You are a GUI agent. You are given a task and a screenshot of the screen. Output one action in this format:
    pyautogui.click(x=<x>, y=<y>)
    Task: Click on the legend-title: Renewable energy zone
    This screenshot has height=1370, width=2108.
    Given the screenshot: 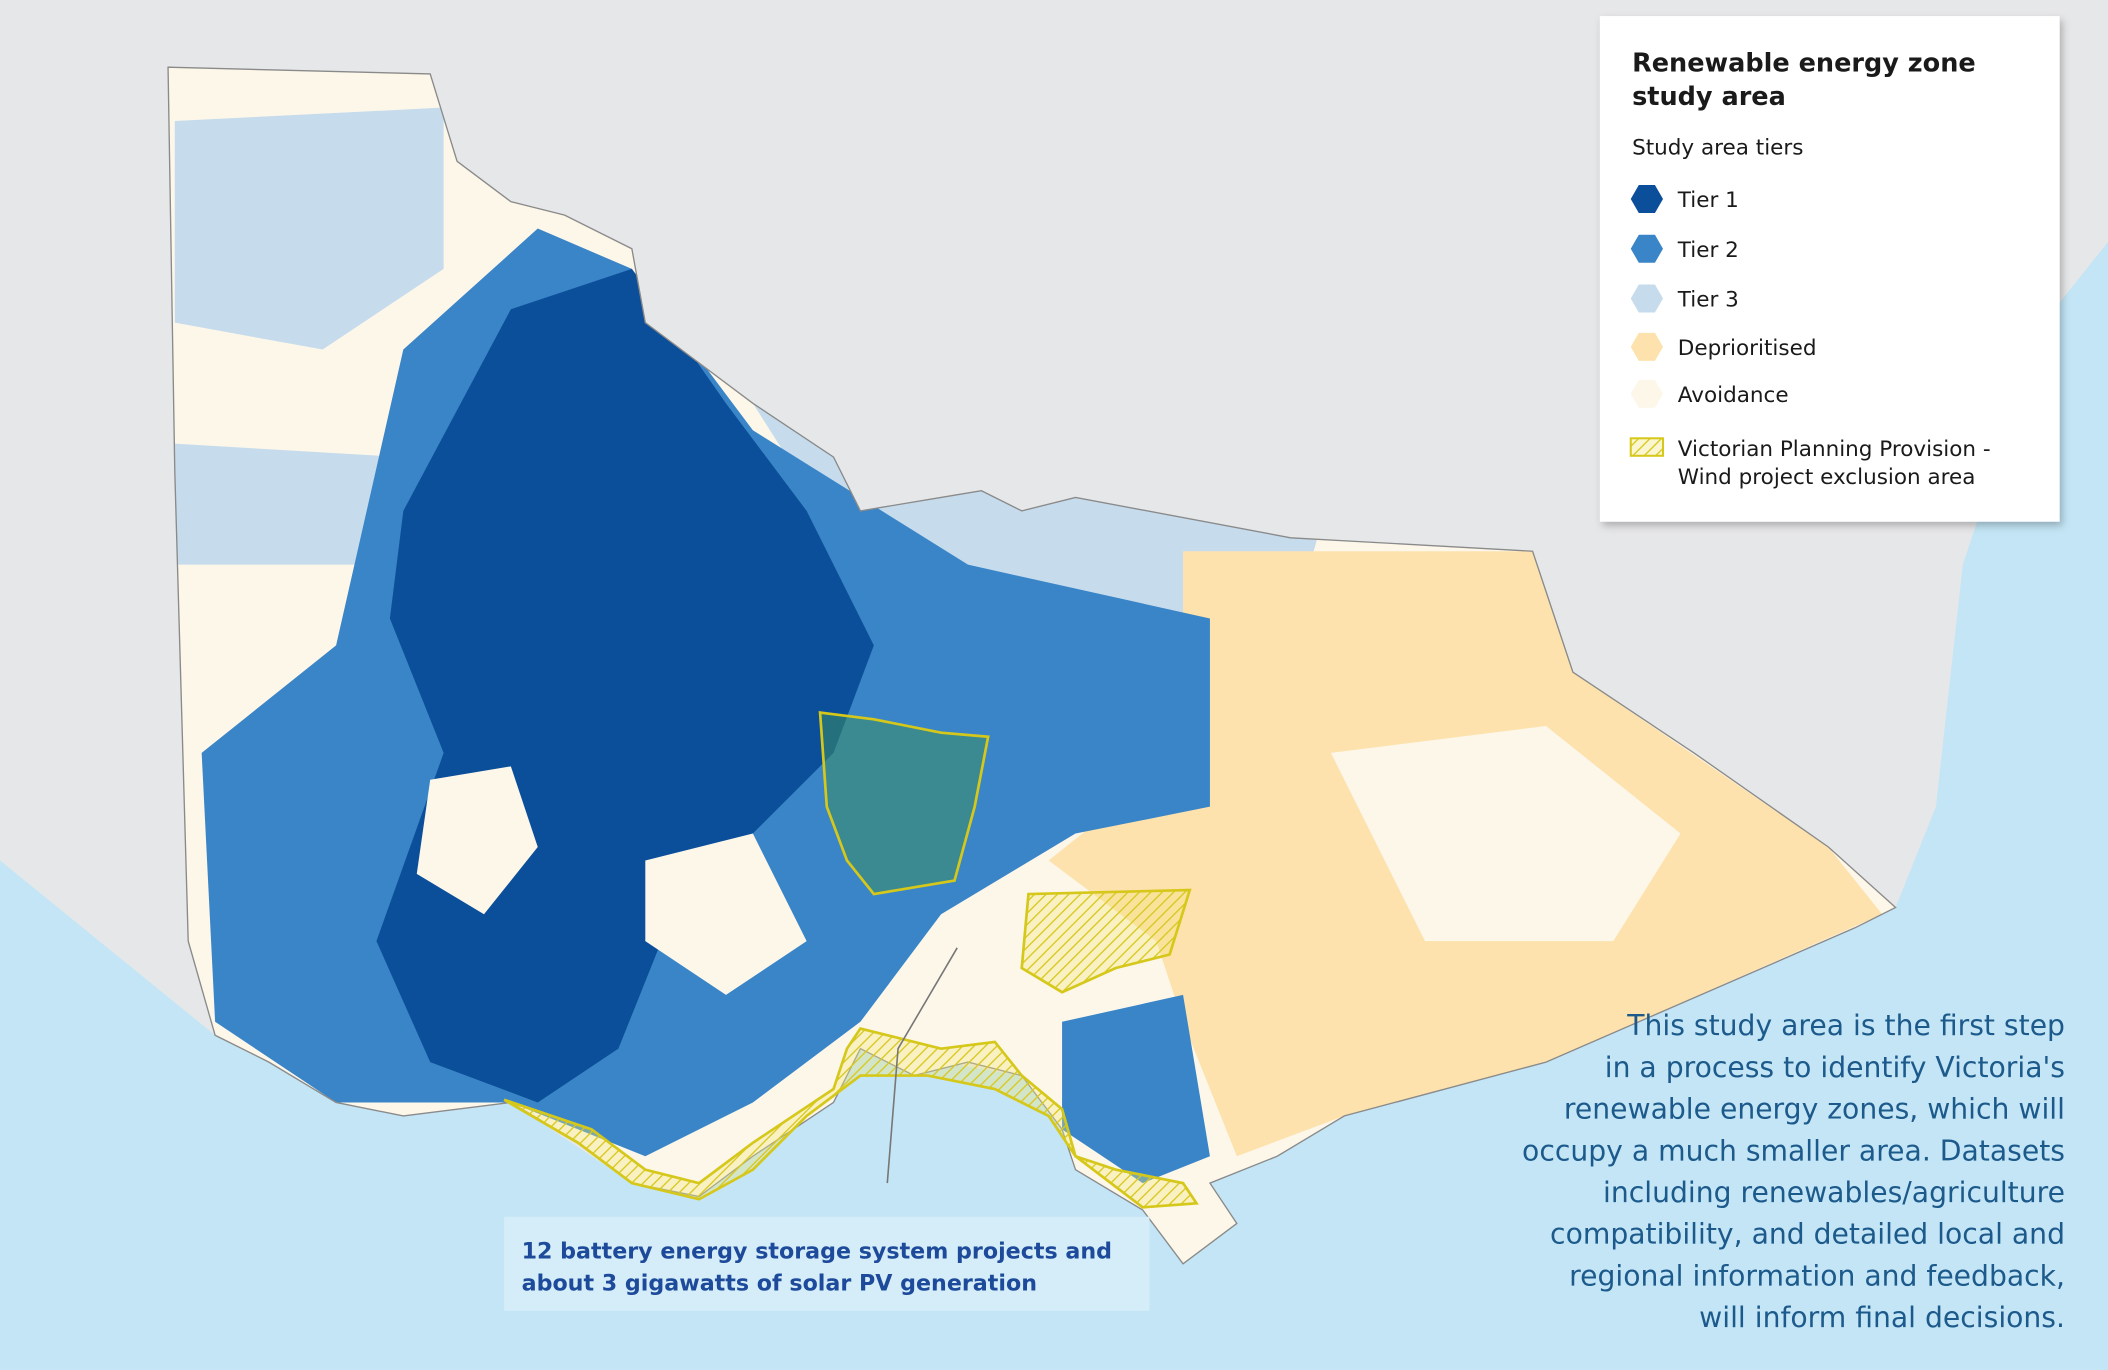 What is the action you would take?
    pyautogui.click(x=1804, y=63)
    